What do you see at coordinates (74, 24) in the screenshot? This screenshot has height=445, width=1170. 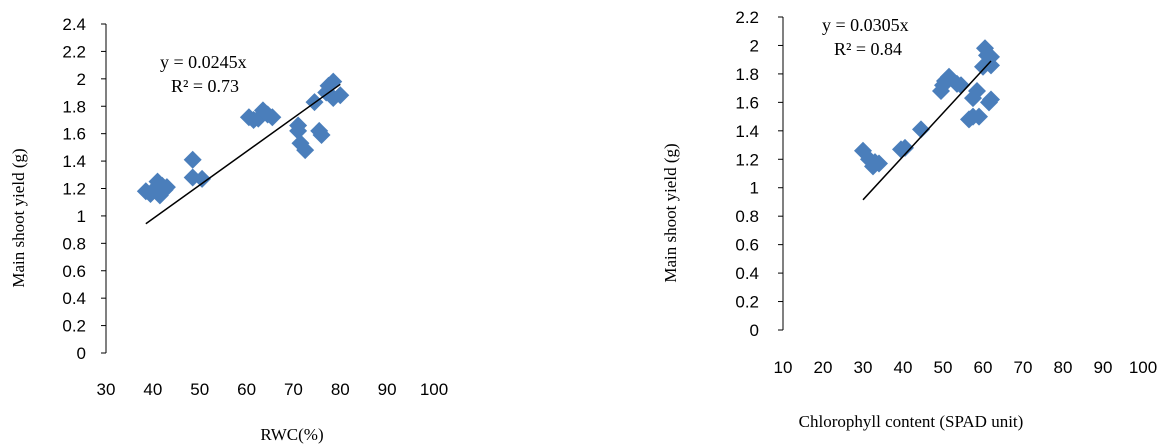 I see `chart-1-y-tick-label: 2.4` at bounding box center [74, 24].